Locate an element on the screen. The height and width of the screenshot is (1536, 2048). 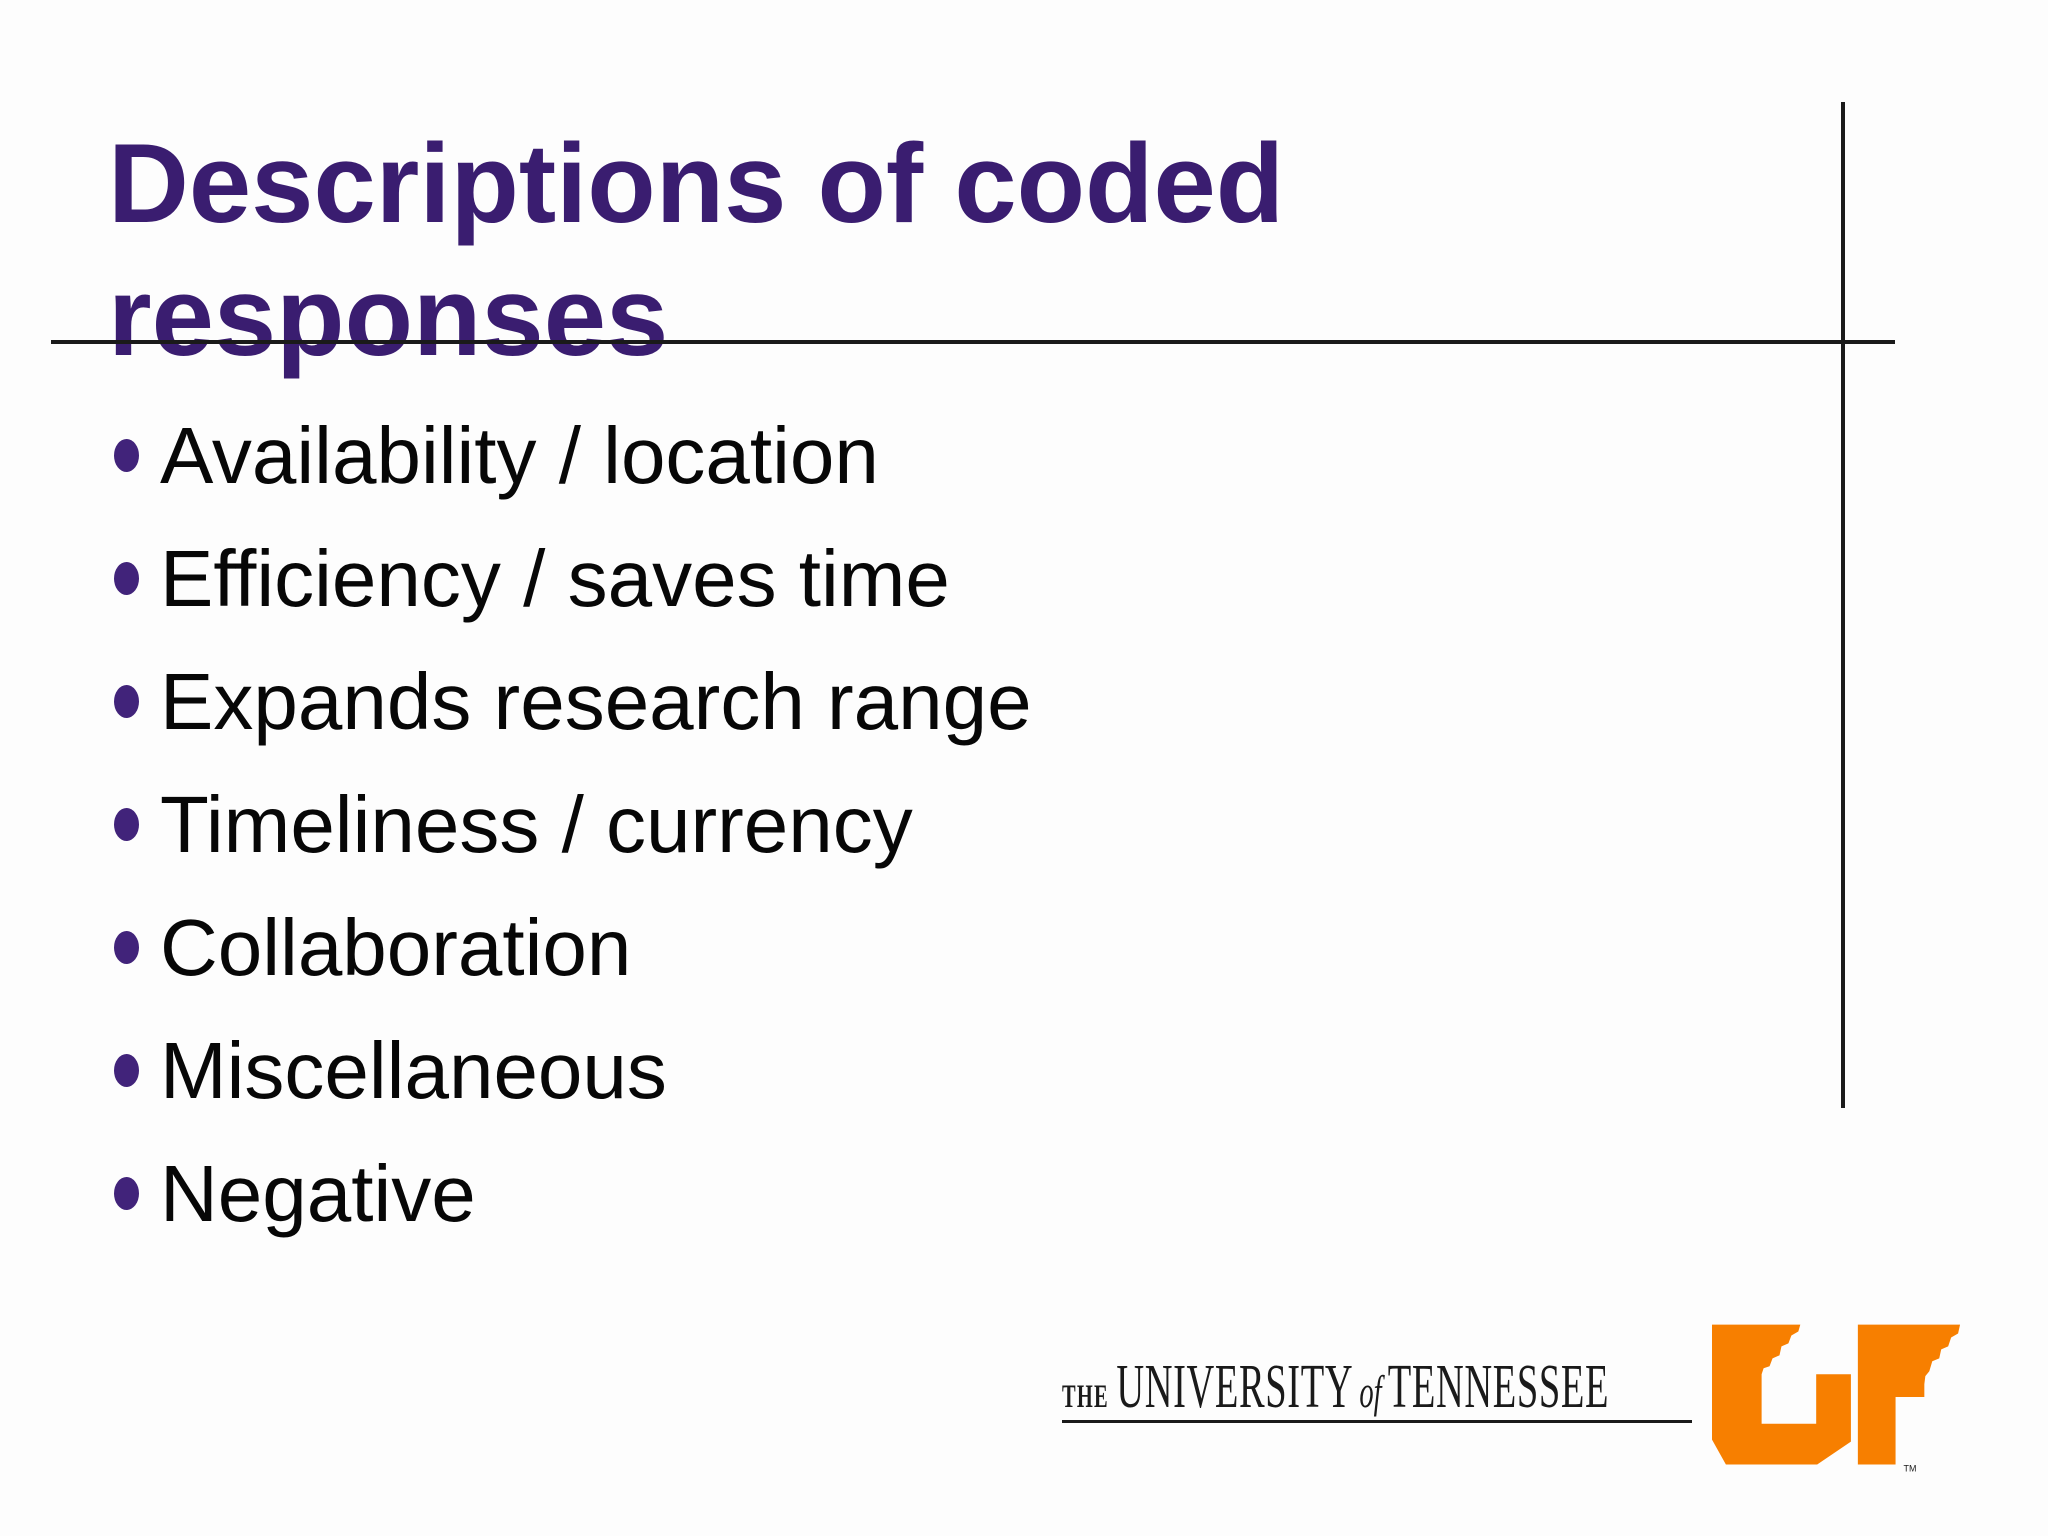
bullet-item: Timeliness / currency is located at coordinates (573, 824).